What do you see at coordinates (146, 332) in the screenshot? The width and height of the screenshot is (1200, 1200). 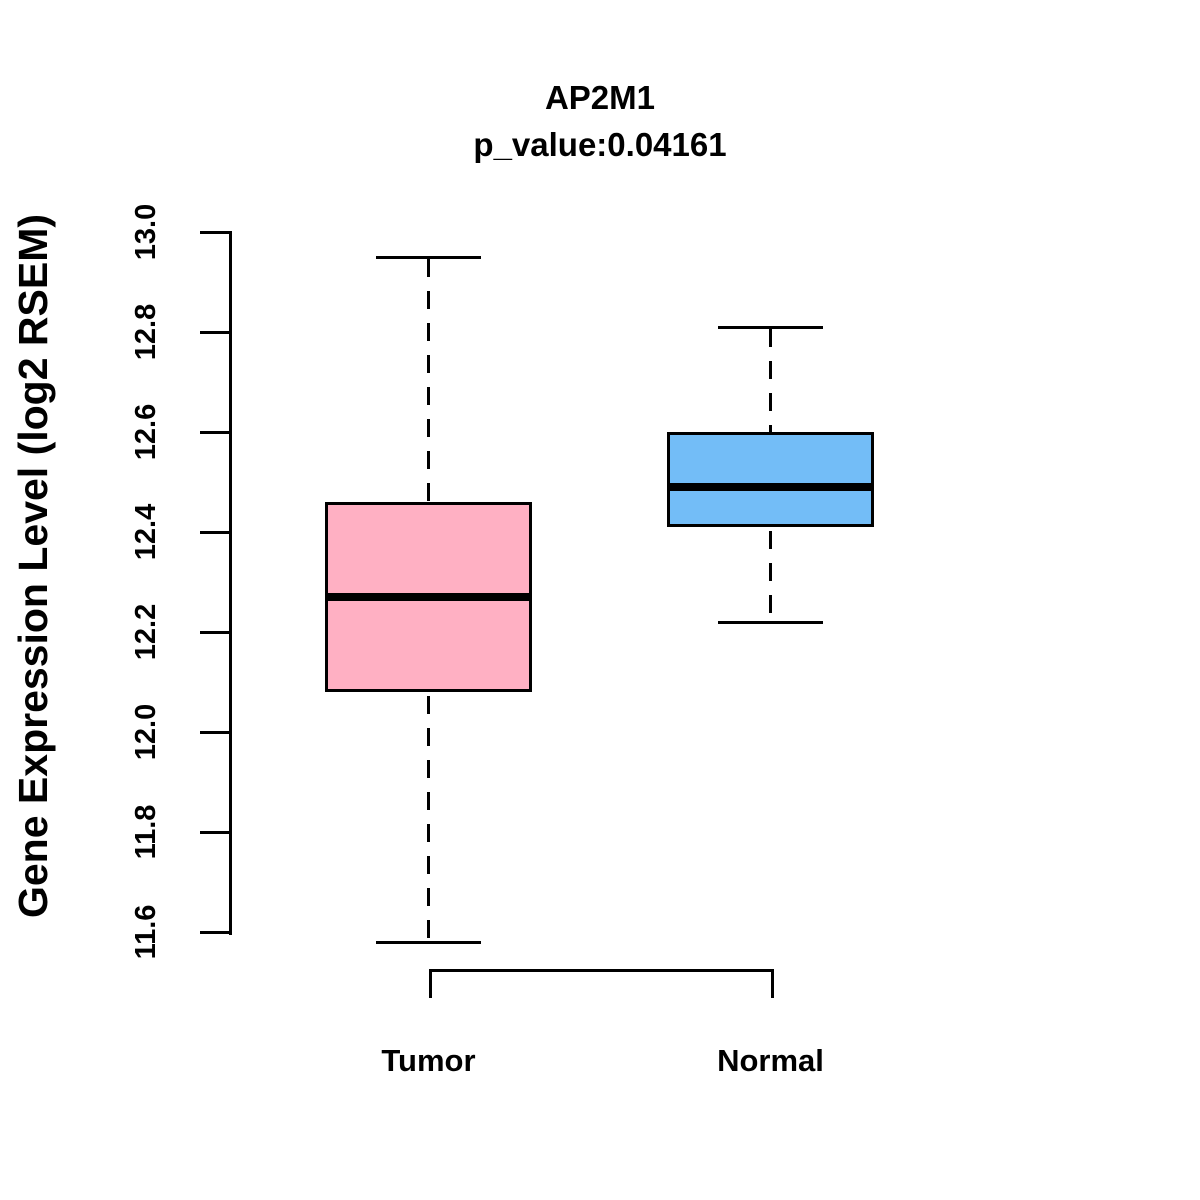 I see `y-tick-label: 12.8` at bounding box center [146, 332].